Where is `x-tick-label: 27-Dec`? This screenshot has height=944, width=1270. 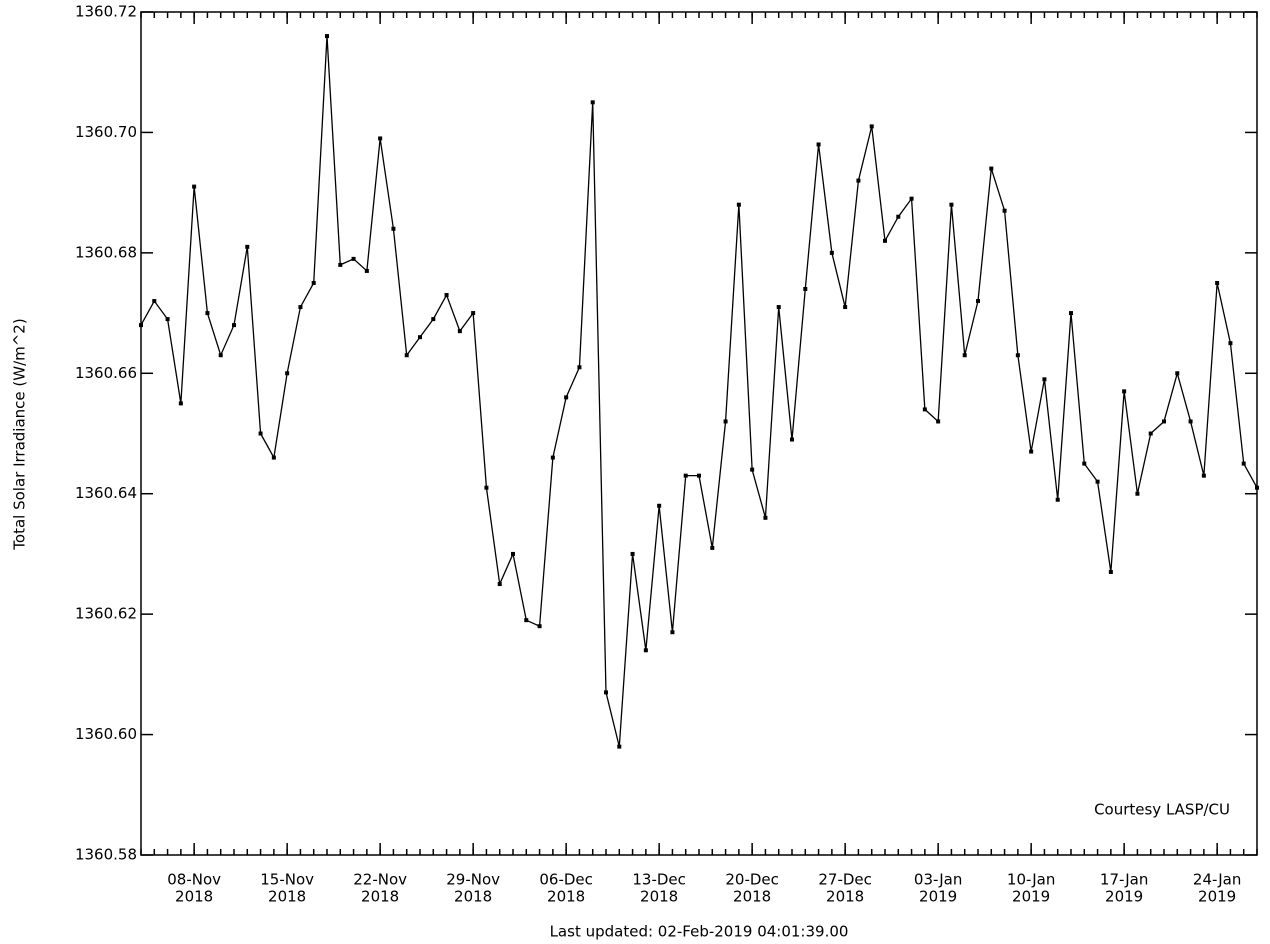
x-tick-label: 27-Dec is located at coordinates (845, 880).